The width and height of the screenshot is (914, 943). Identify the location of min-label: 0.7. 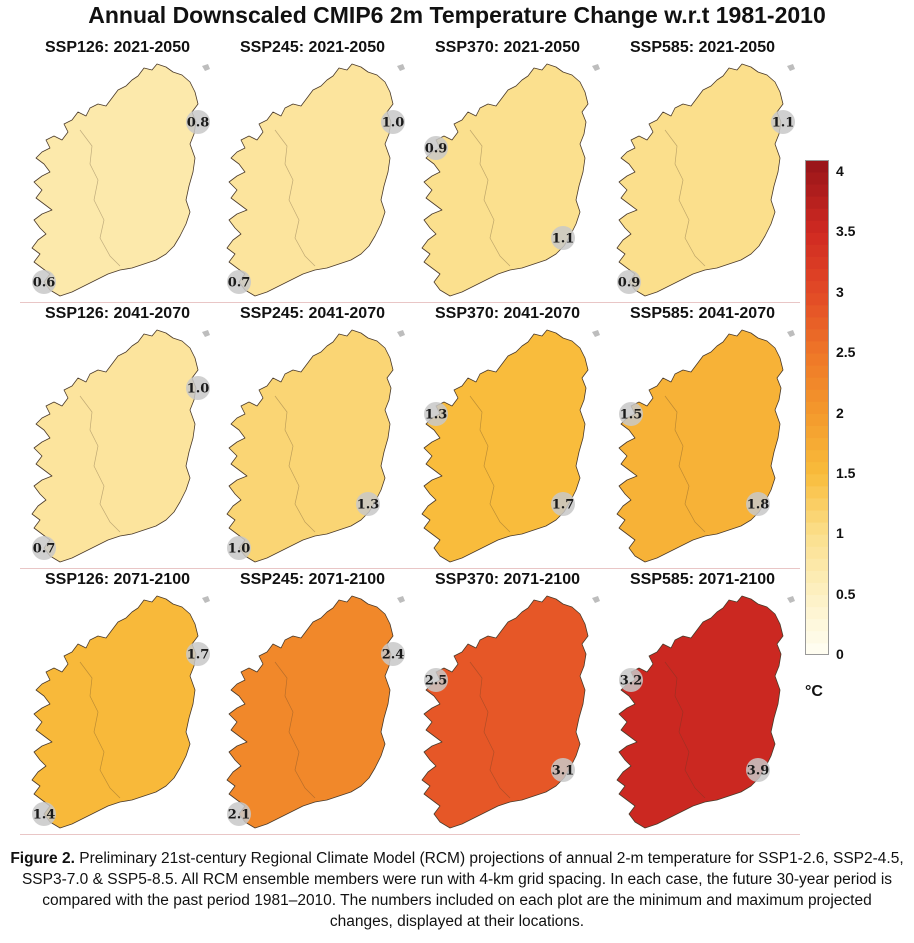
(239, 283).